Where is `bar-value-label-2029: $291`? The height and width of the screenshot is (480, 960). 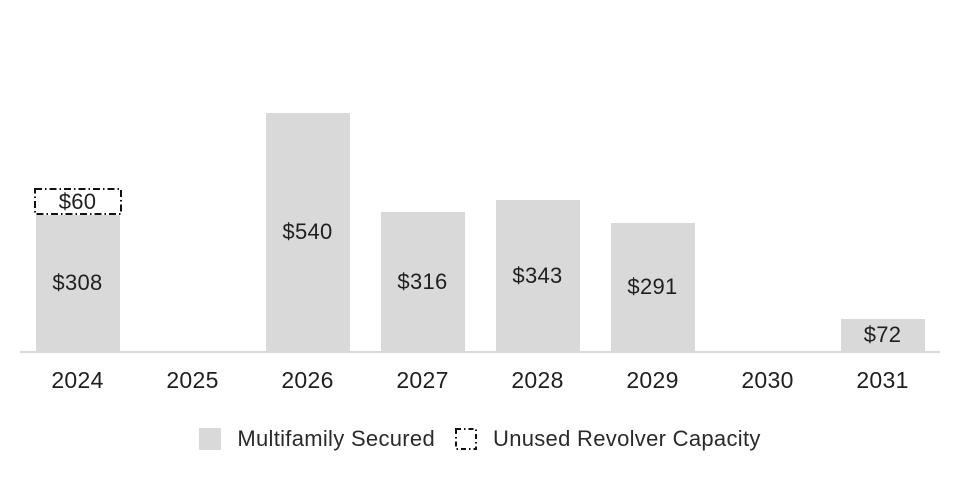
bar-value-label-2029: $291 is located at coordinates (652, 286).